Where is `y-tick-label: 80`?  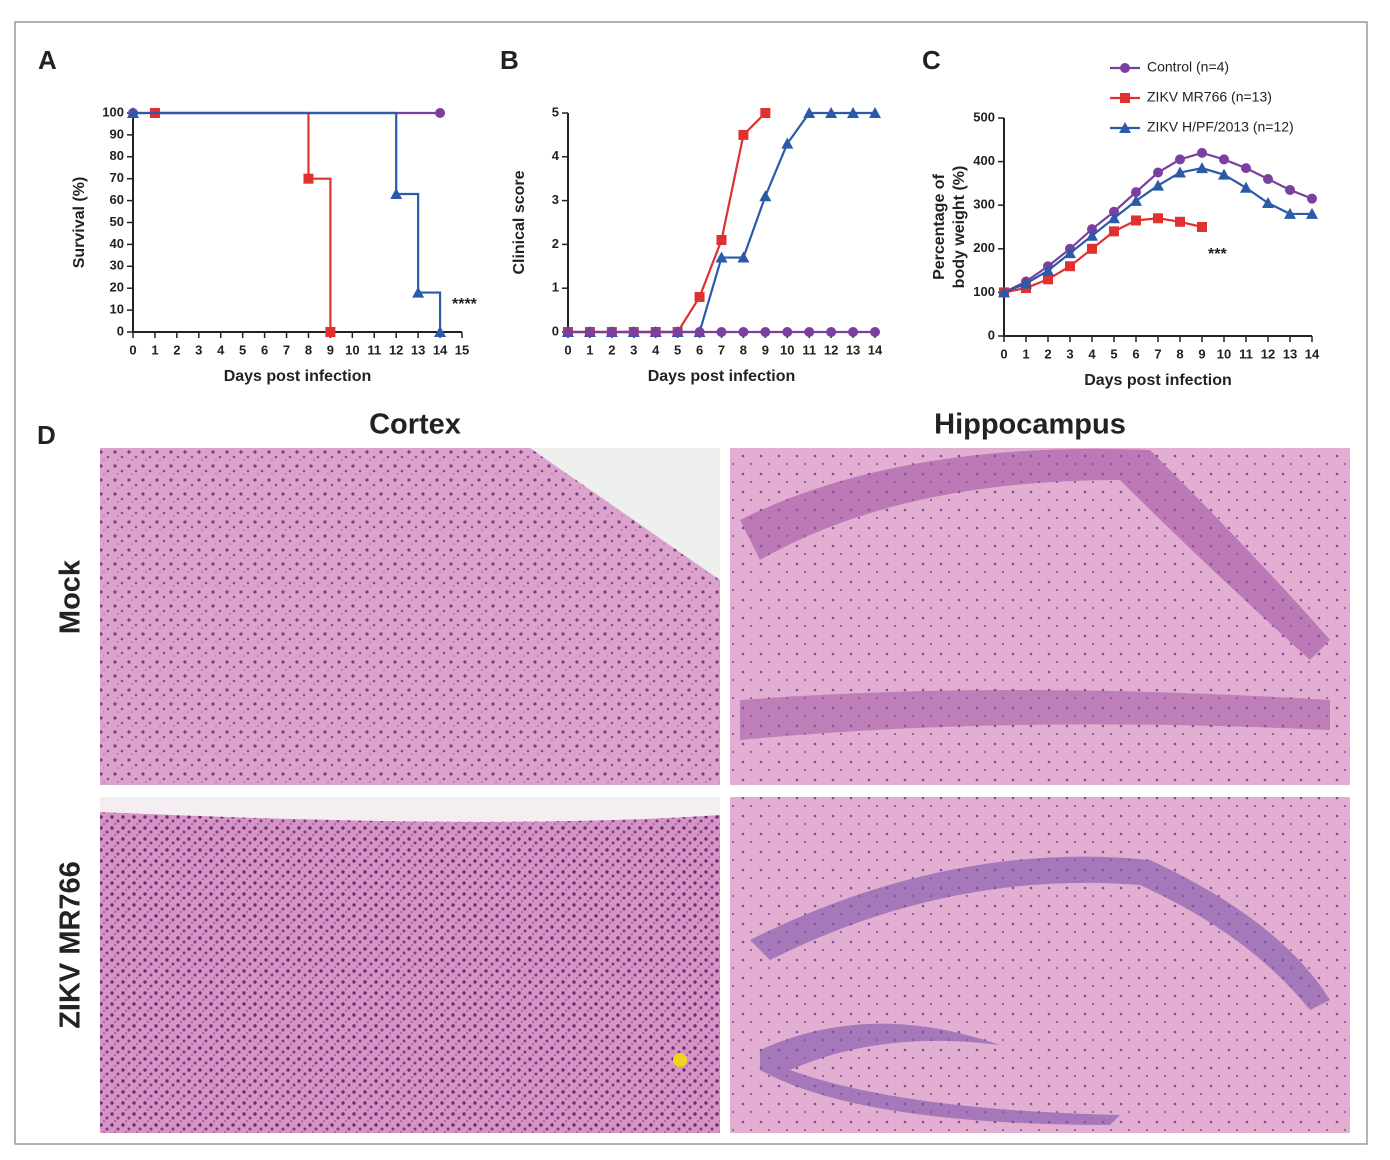 y-tick-label: 80 is located at coordinates (117, 155).